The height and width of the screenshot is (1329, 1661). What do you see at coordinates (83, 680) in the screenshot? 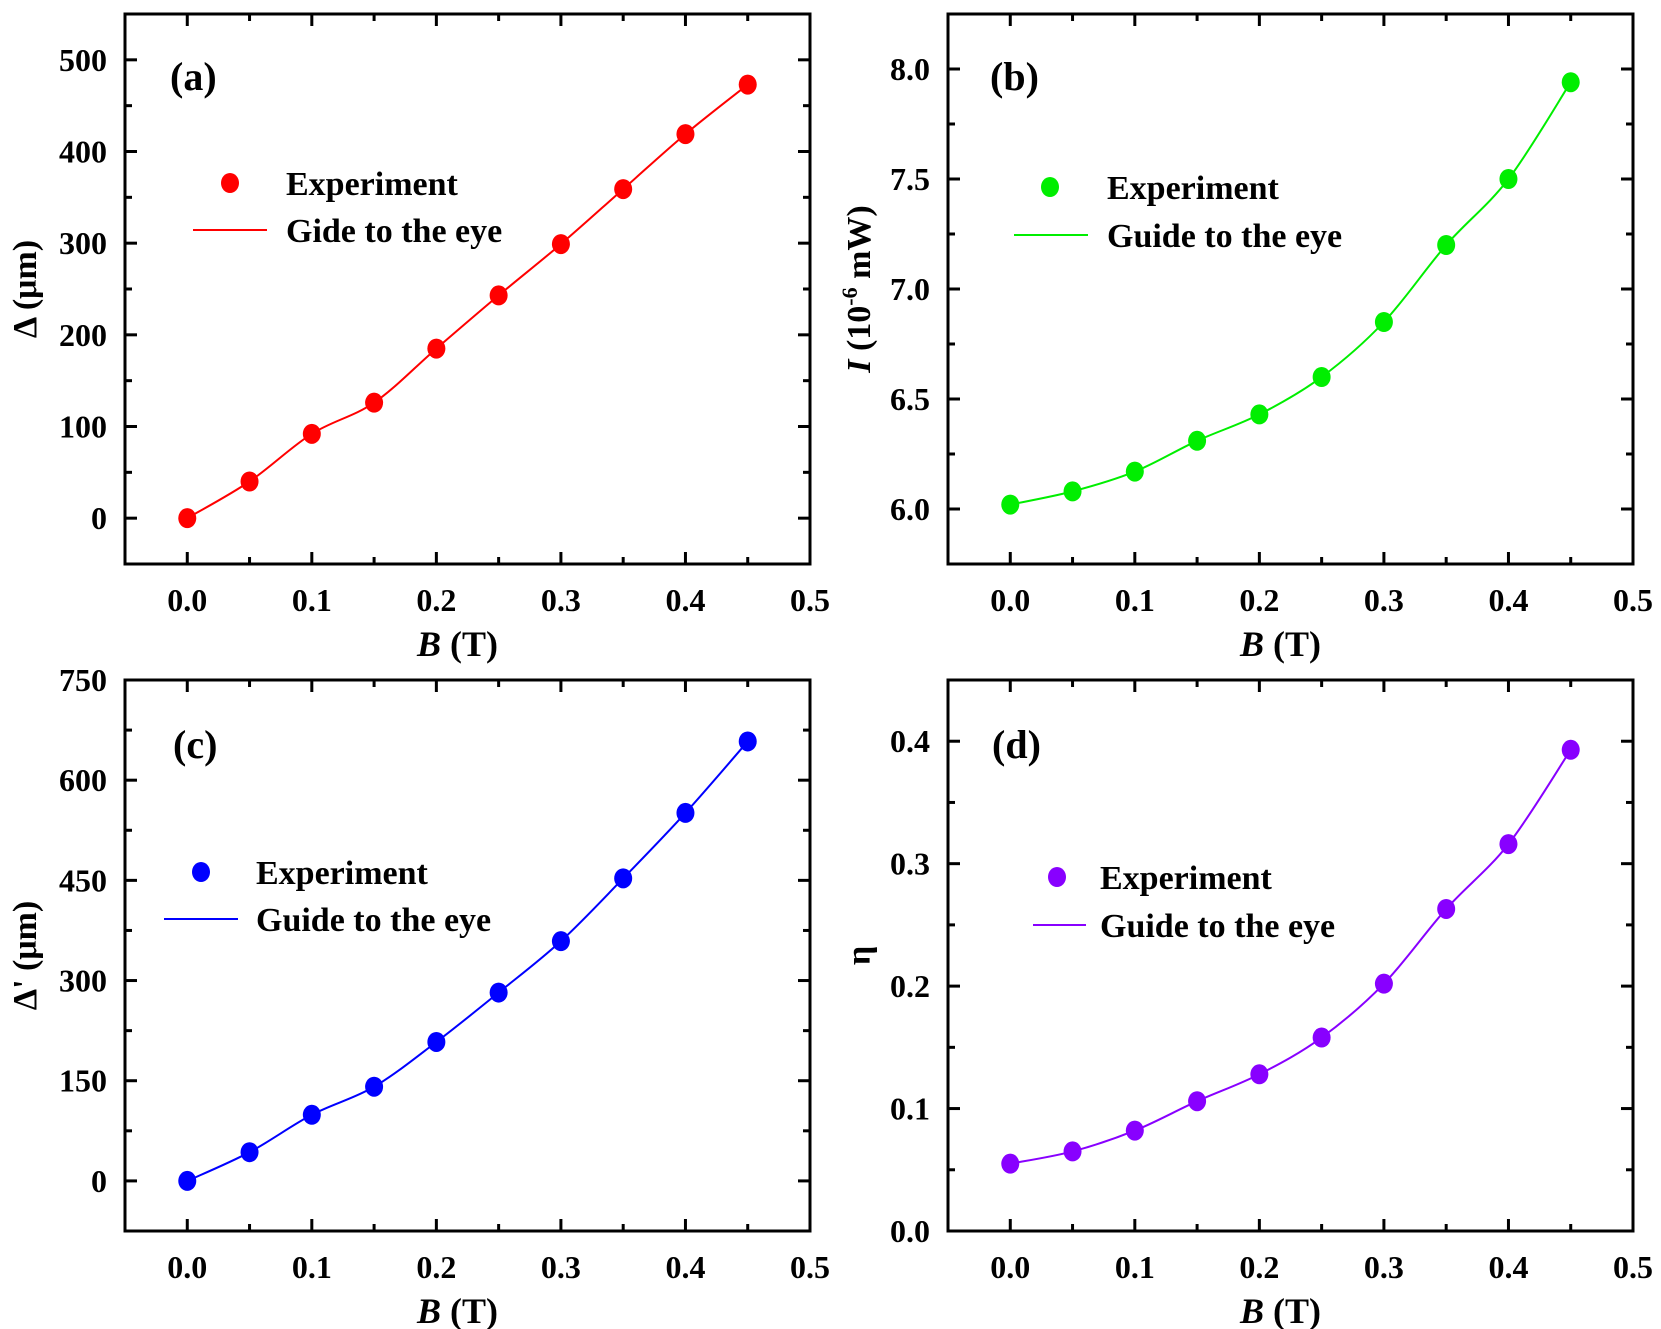
I see `y-tick-label: 750` at bounding box center [83, 680].